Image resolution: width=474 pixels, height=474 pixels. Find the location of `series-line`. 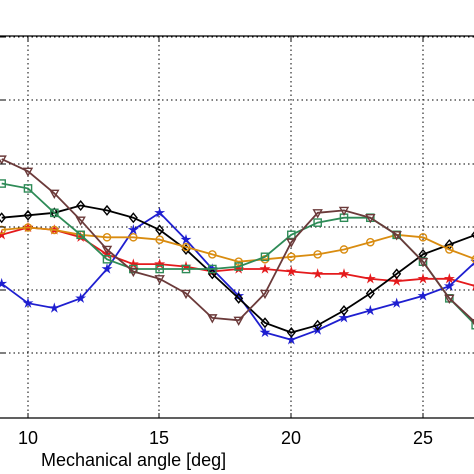

series-line is located at coordinates (237, 244).